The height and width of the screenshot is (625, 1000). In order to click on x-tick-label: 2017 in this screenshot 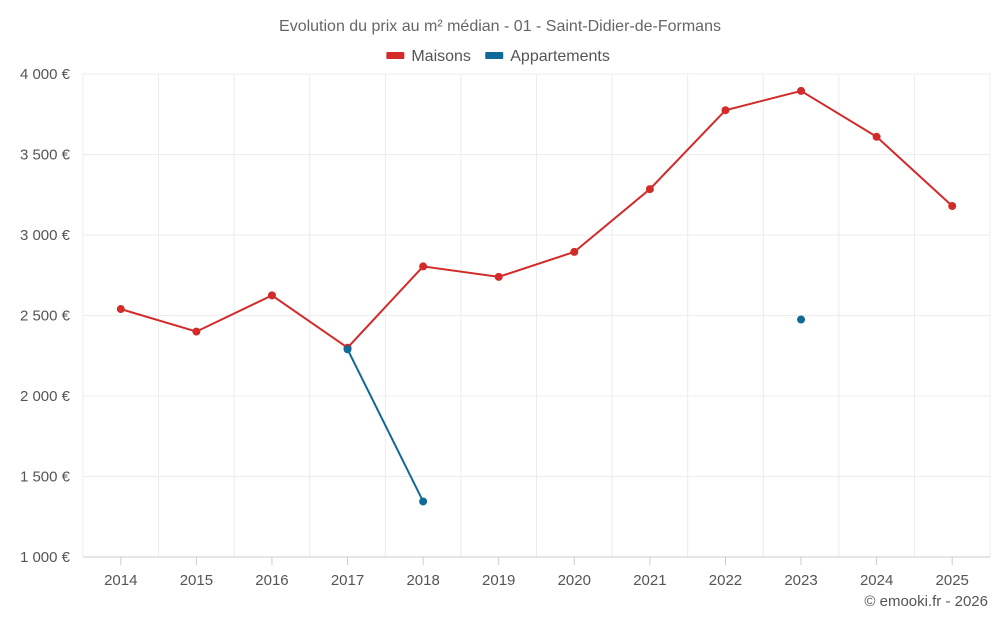, I will do `click(347, 580)`.